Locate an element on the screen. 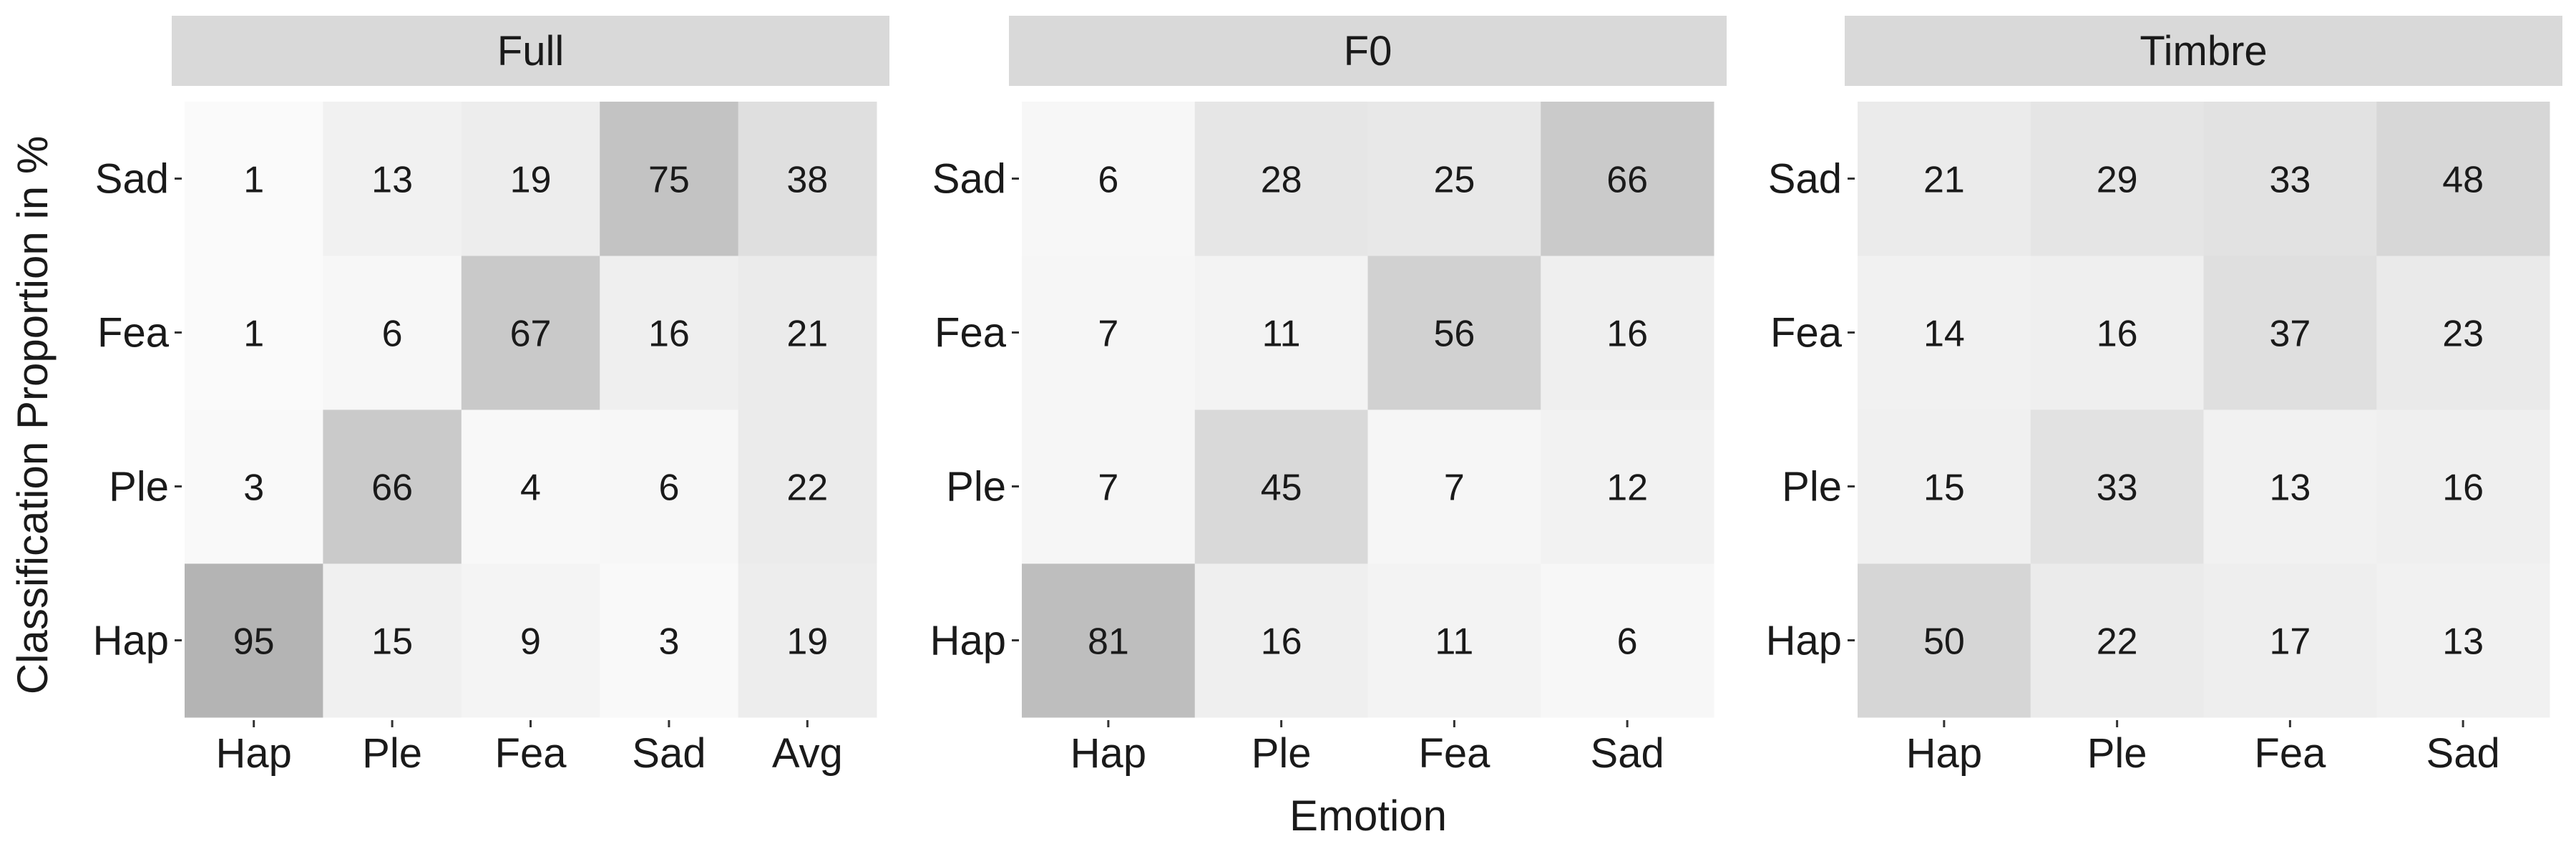 This screenshot has height=859, width=2576. cell-value-label: 9 is located at coordinates (530, 642).